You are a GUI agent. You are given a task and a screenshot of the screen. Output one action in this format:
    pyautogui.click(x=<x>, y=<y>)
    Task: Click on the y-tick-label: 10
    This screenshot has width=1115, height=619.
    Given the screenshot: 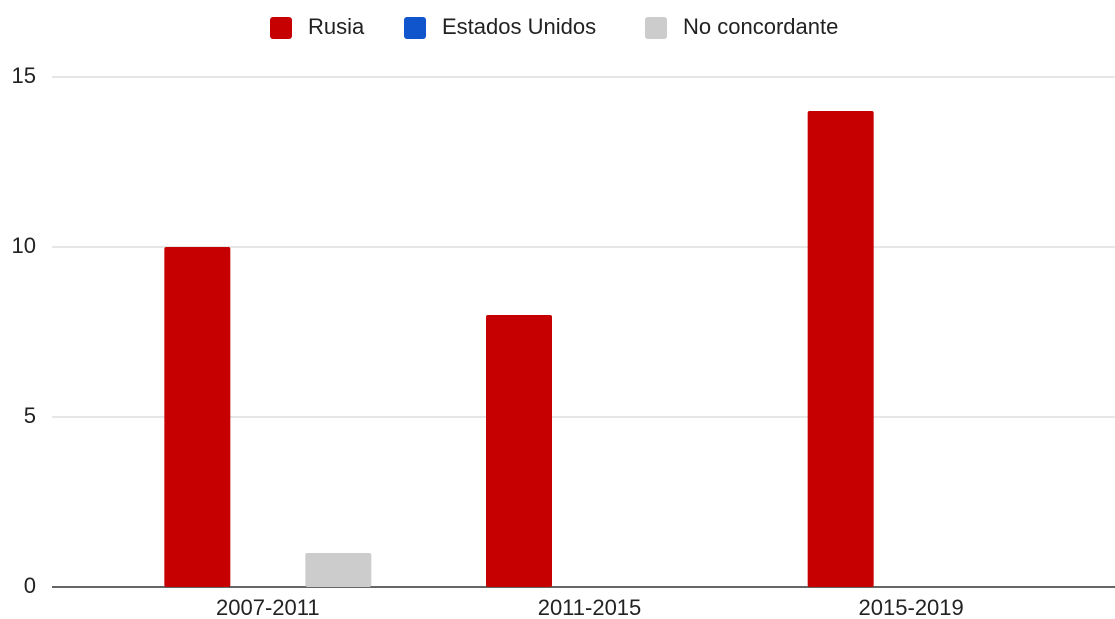 What is the action you would take?
    pyautogui.click(x=24, y=245)
    